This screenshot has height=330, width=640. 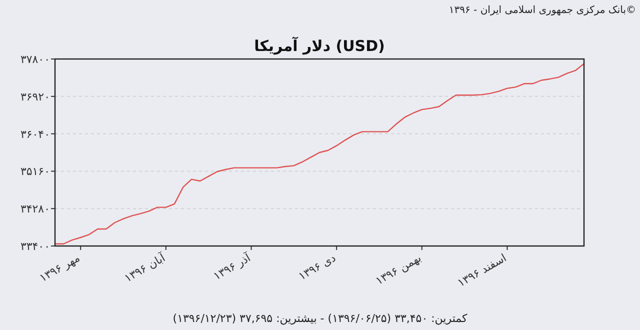 I want to click on ytick: ۳۶۰۴۰, so click(x=35, y=134).